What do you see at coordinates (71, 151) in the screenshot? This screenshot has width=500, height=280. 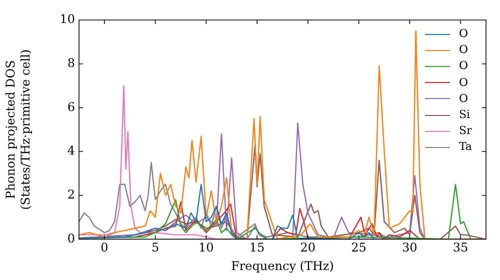 I see `y-tick-label: 4` at bounding box center [71, 151].